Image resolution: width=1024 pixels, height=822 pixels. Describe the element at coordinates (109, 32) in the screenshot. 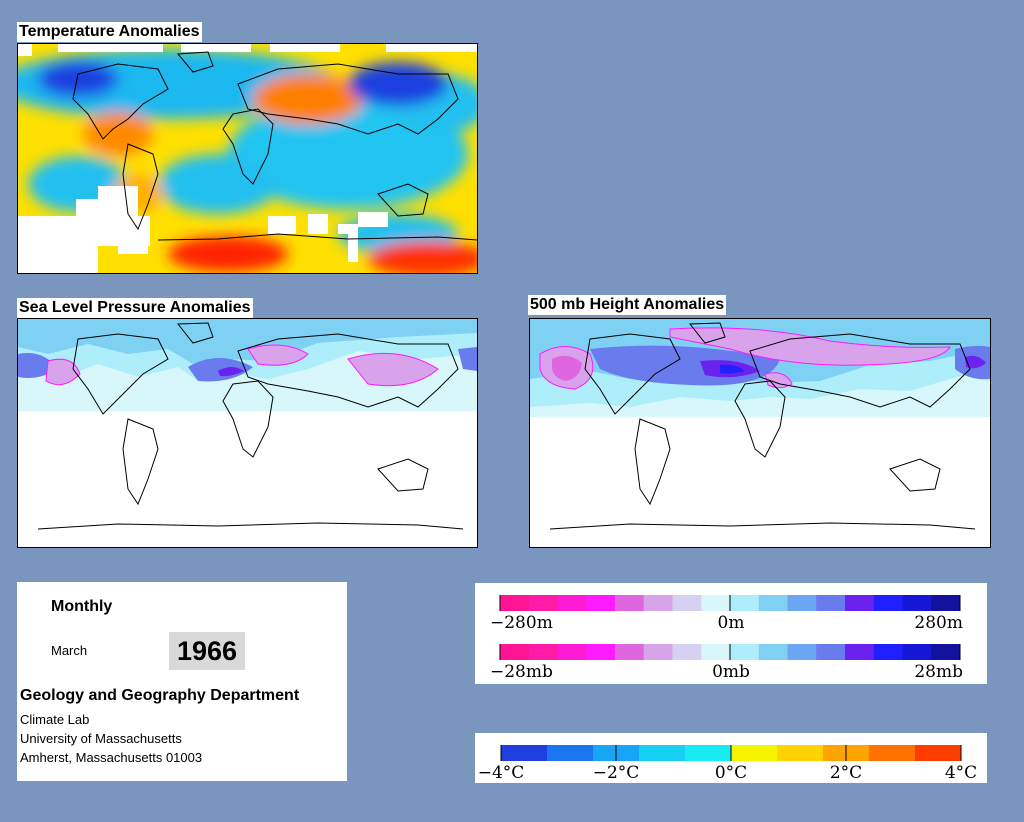

I see `temperature-map-title: Temperature Anomalies` at that location.